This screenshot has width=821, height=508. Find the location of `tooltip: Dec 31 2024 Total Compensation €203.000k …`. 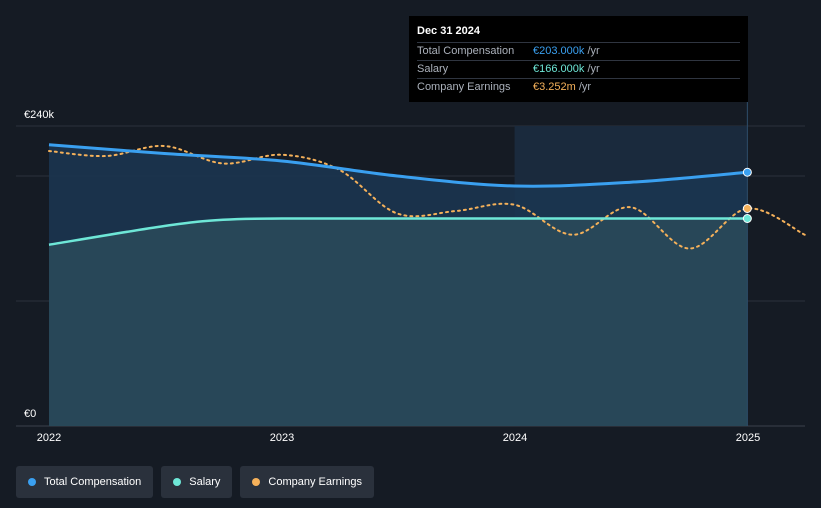

tooltip: Dec 31 2024 Total Compensation €203.000k … is located at coordinates (578, 59).